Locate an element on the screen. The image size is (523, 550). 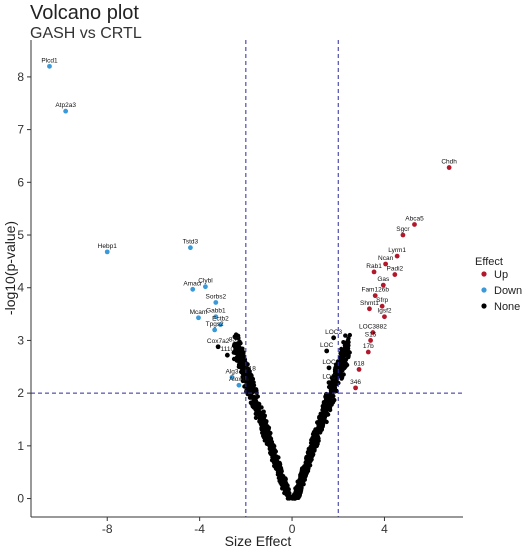
point-label: Cox7a2 is located at coordinates (218, 341).